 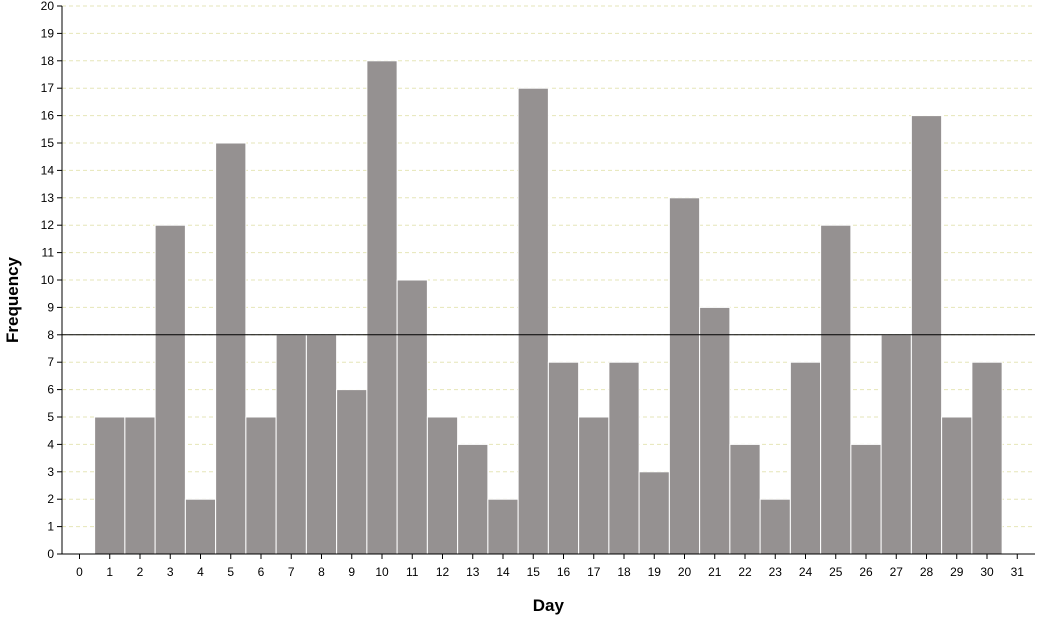 I want to click on x-tick-label: 23, so click(x=776, y=572).